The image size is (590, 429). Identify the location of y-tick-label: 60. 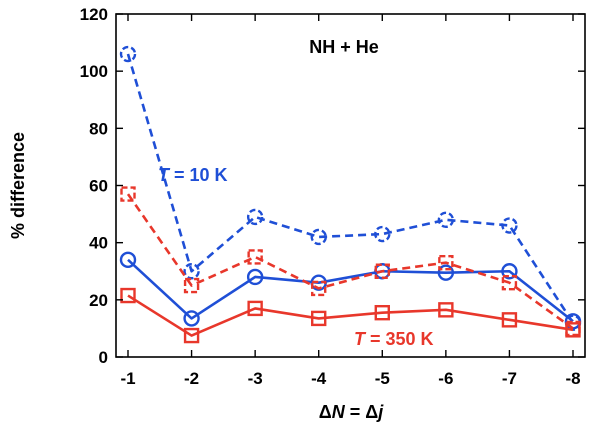
(98, 186).